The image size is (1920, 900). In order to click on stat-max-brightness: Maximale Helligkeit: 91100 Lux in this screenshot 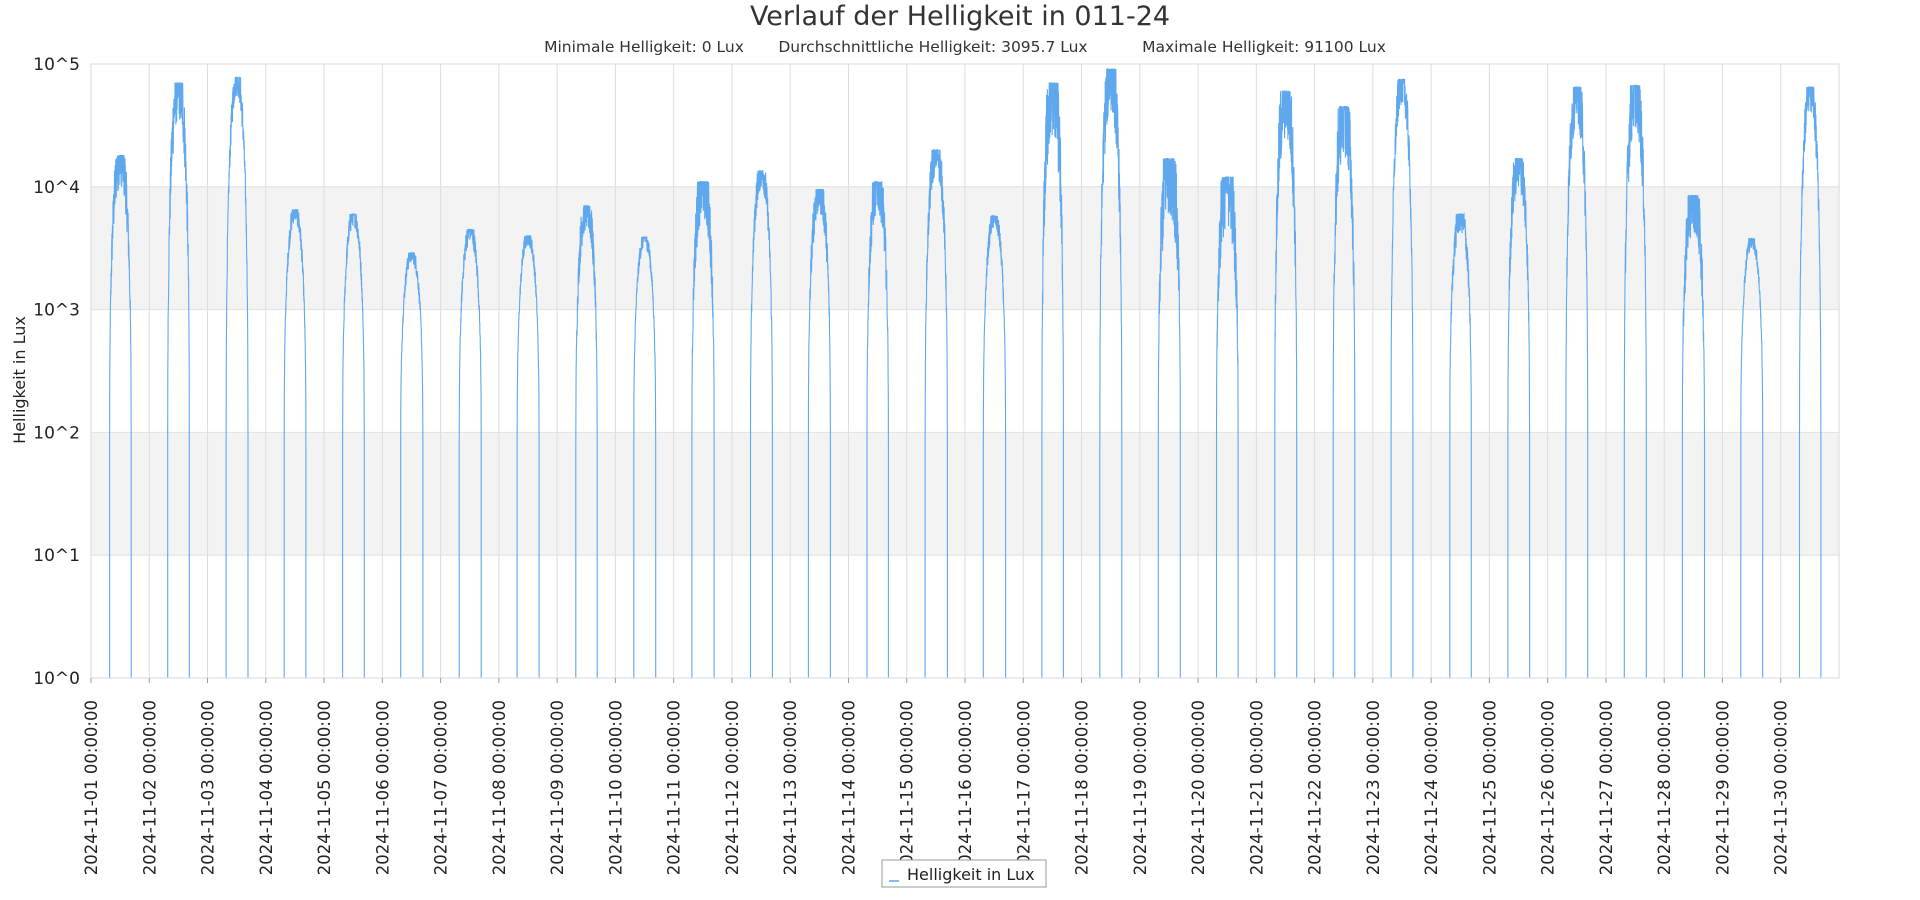, I will do `click(1264, 47)`.